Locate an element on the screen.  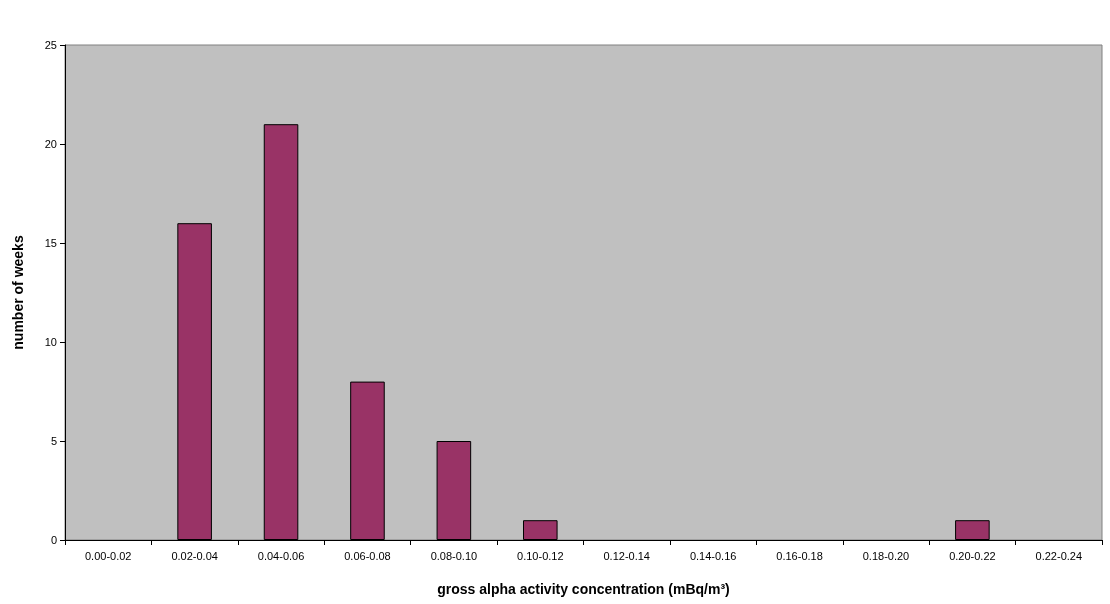
y-axis-title: number of weeks is located at coordinates (18, 292).